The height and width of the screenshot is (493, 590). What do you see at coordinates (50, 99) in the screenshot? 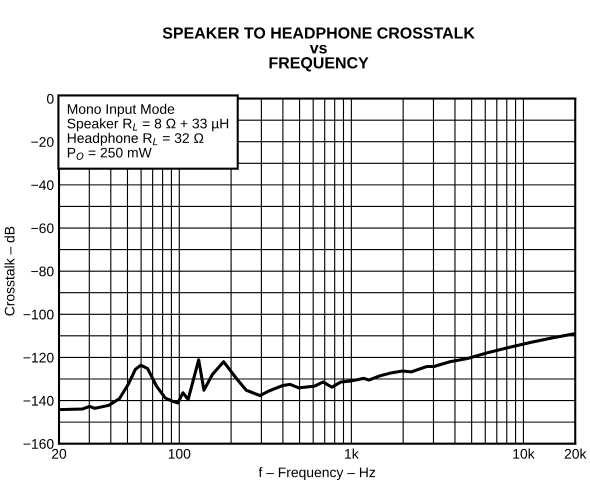
I see `y-tick-label: 0` at bounding box center [50, 99].